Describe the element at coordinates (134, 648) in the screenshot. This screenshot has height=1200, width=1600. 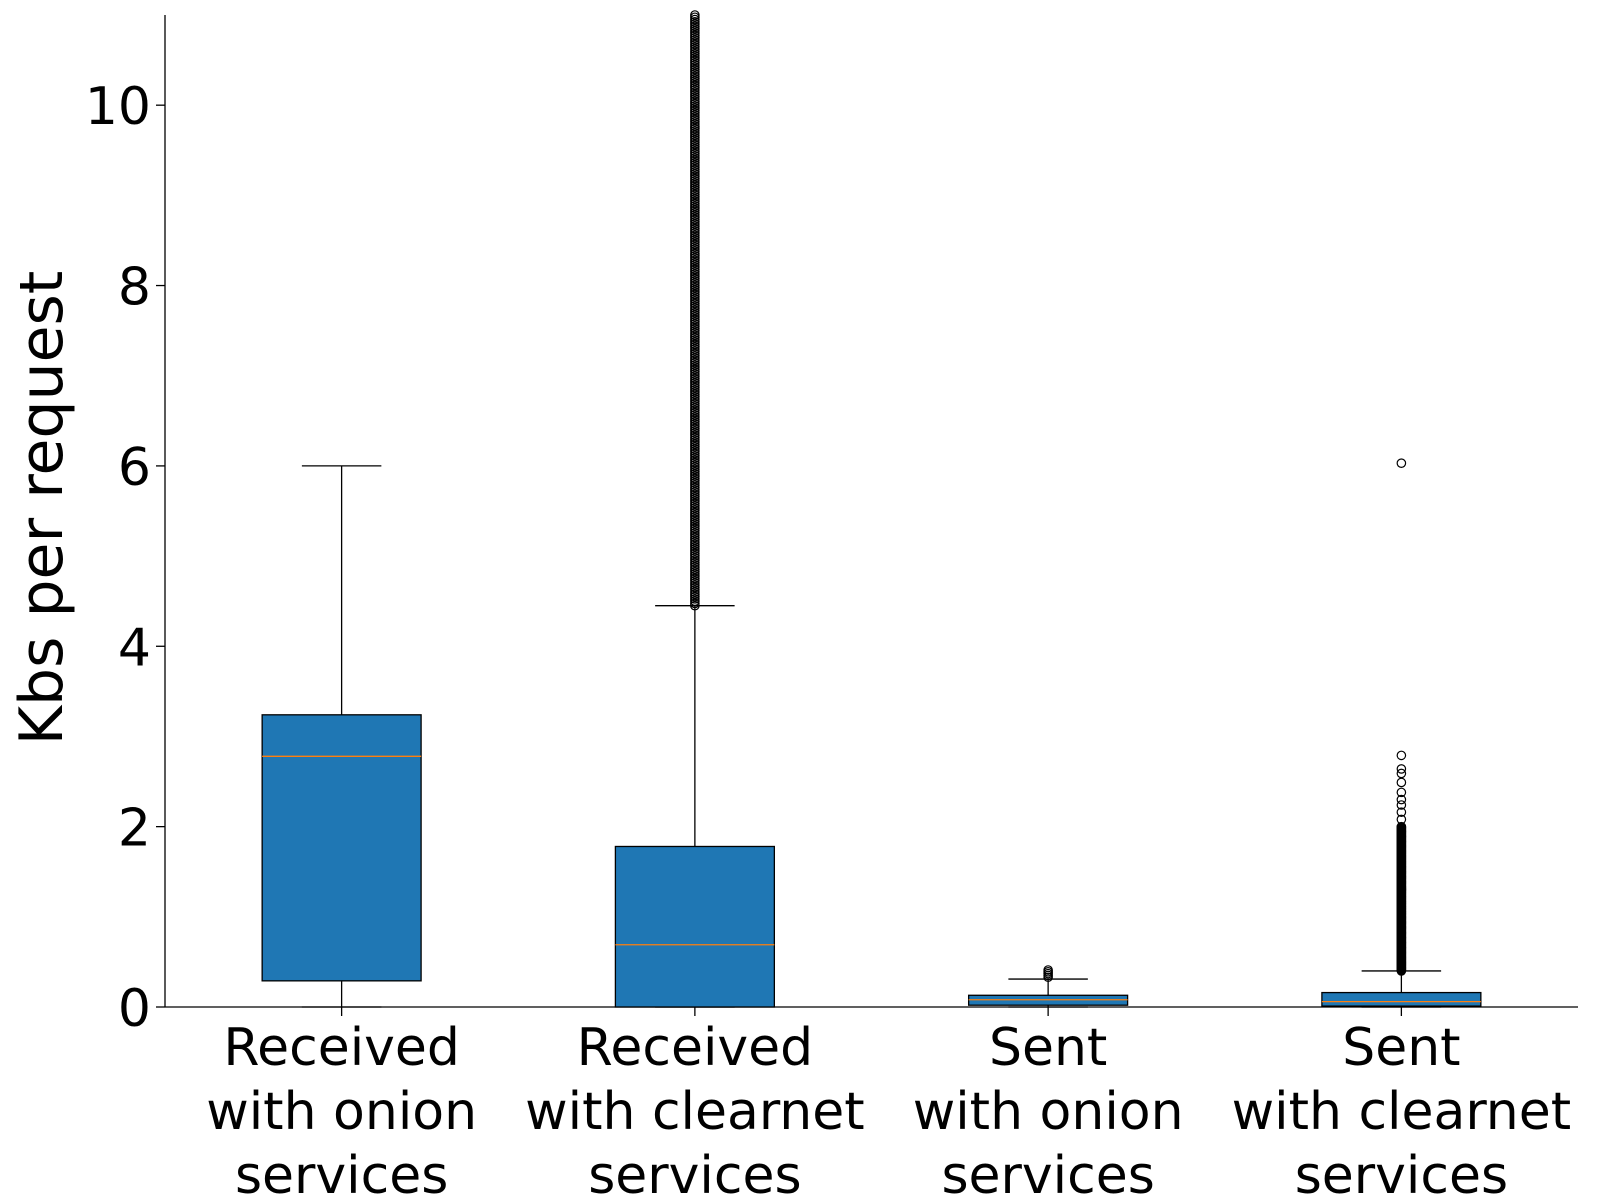
I see `y-tick-label: 4` at that location.